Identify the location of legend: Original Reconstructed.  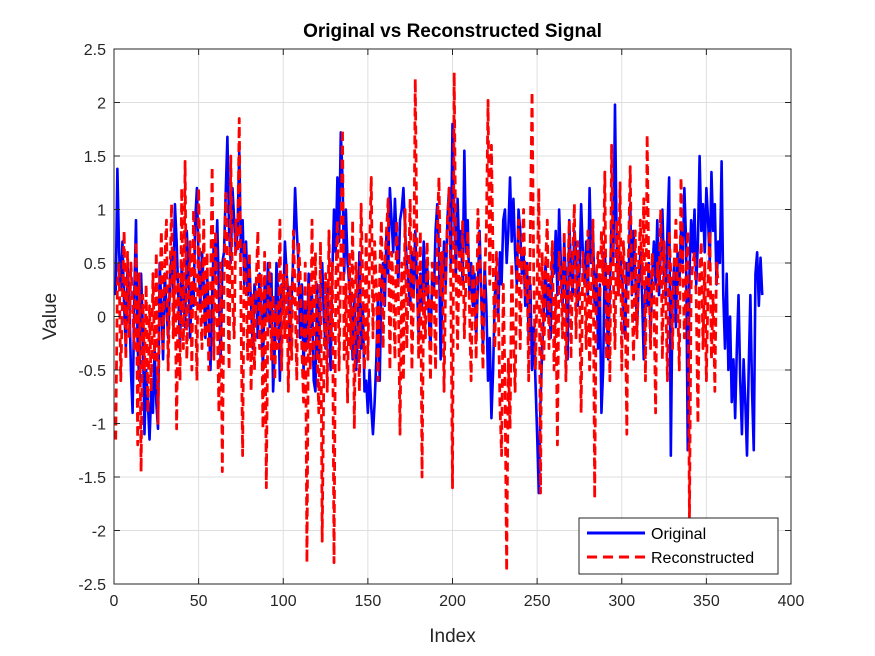
(678, 546).